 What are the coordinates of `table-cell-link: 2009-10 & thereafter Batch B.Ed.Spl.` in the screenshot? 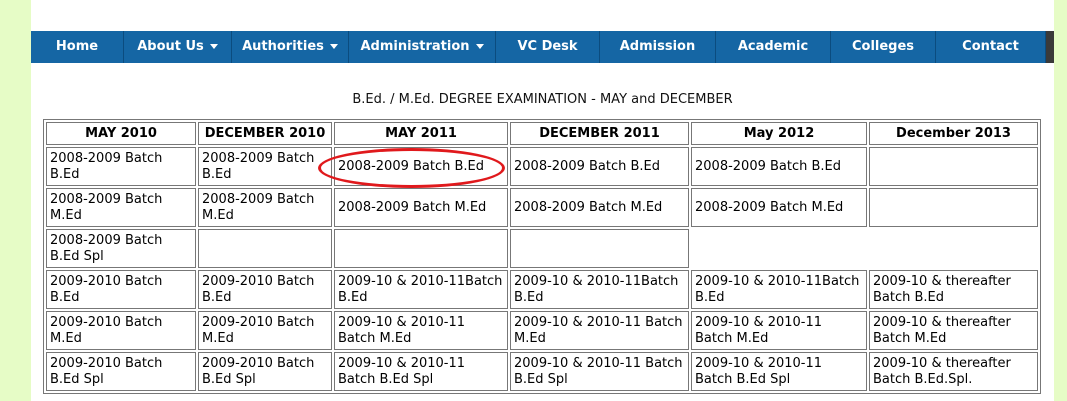 It's located at (953, 371).